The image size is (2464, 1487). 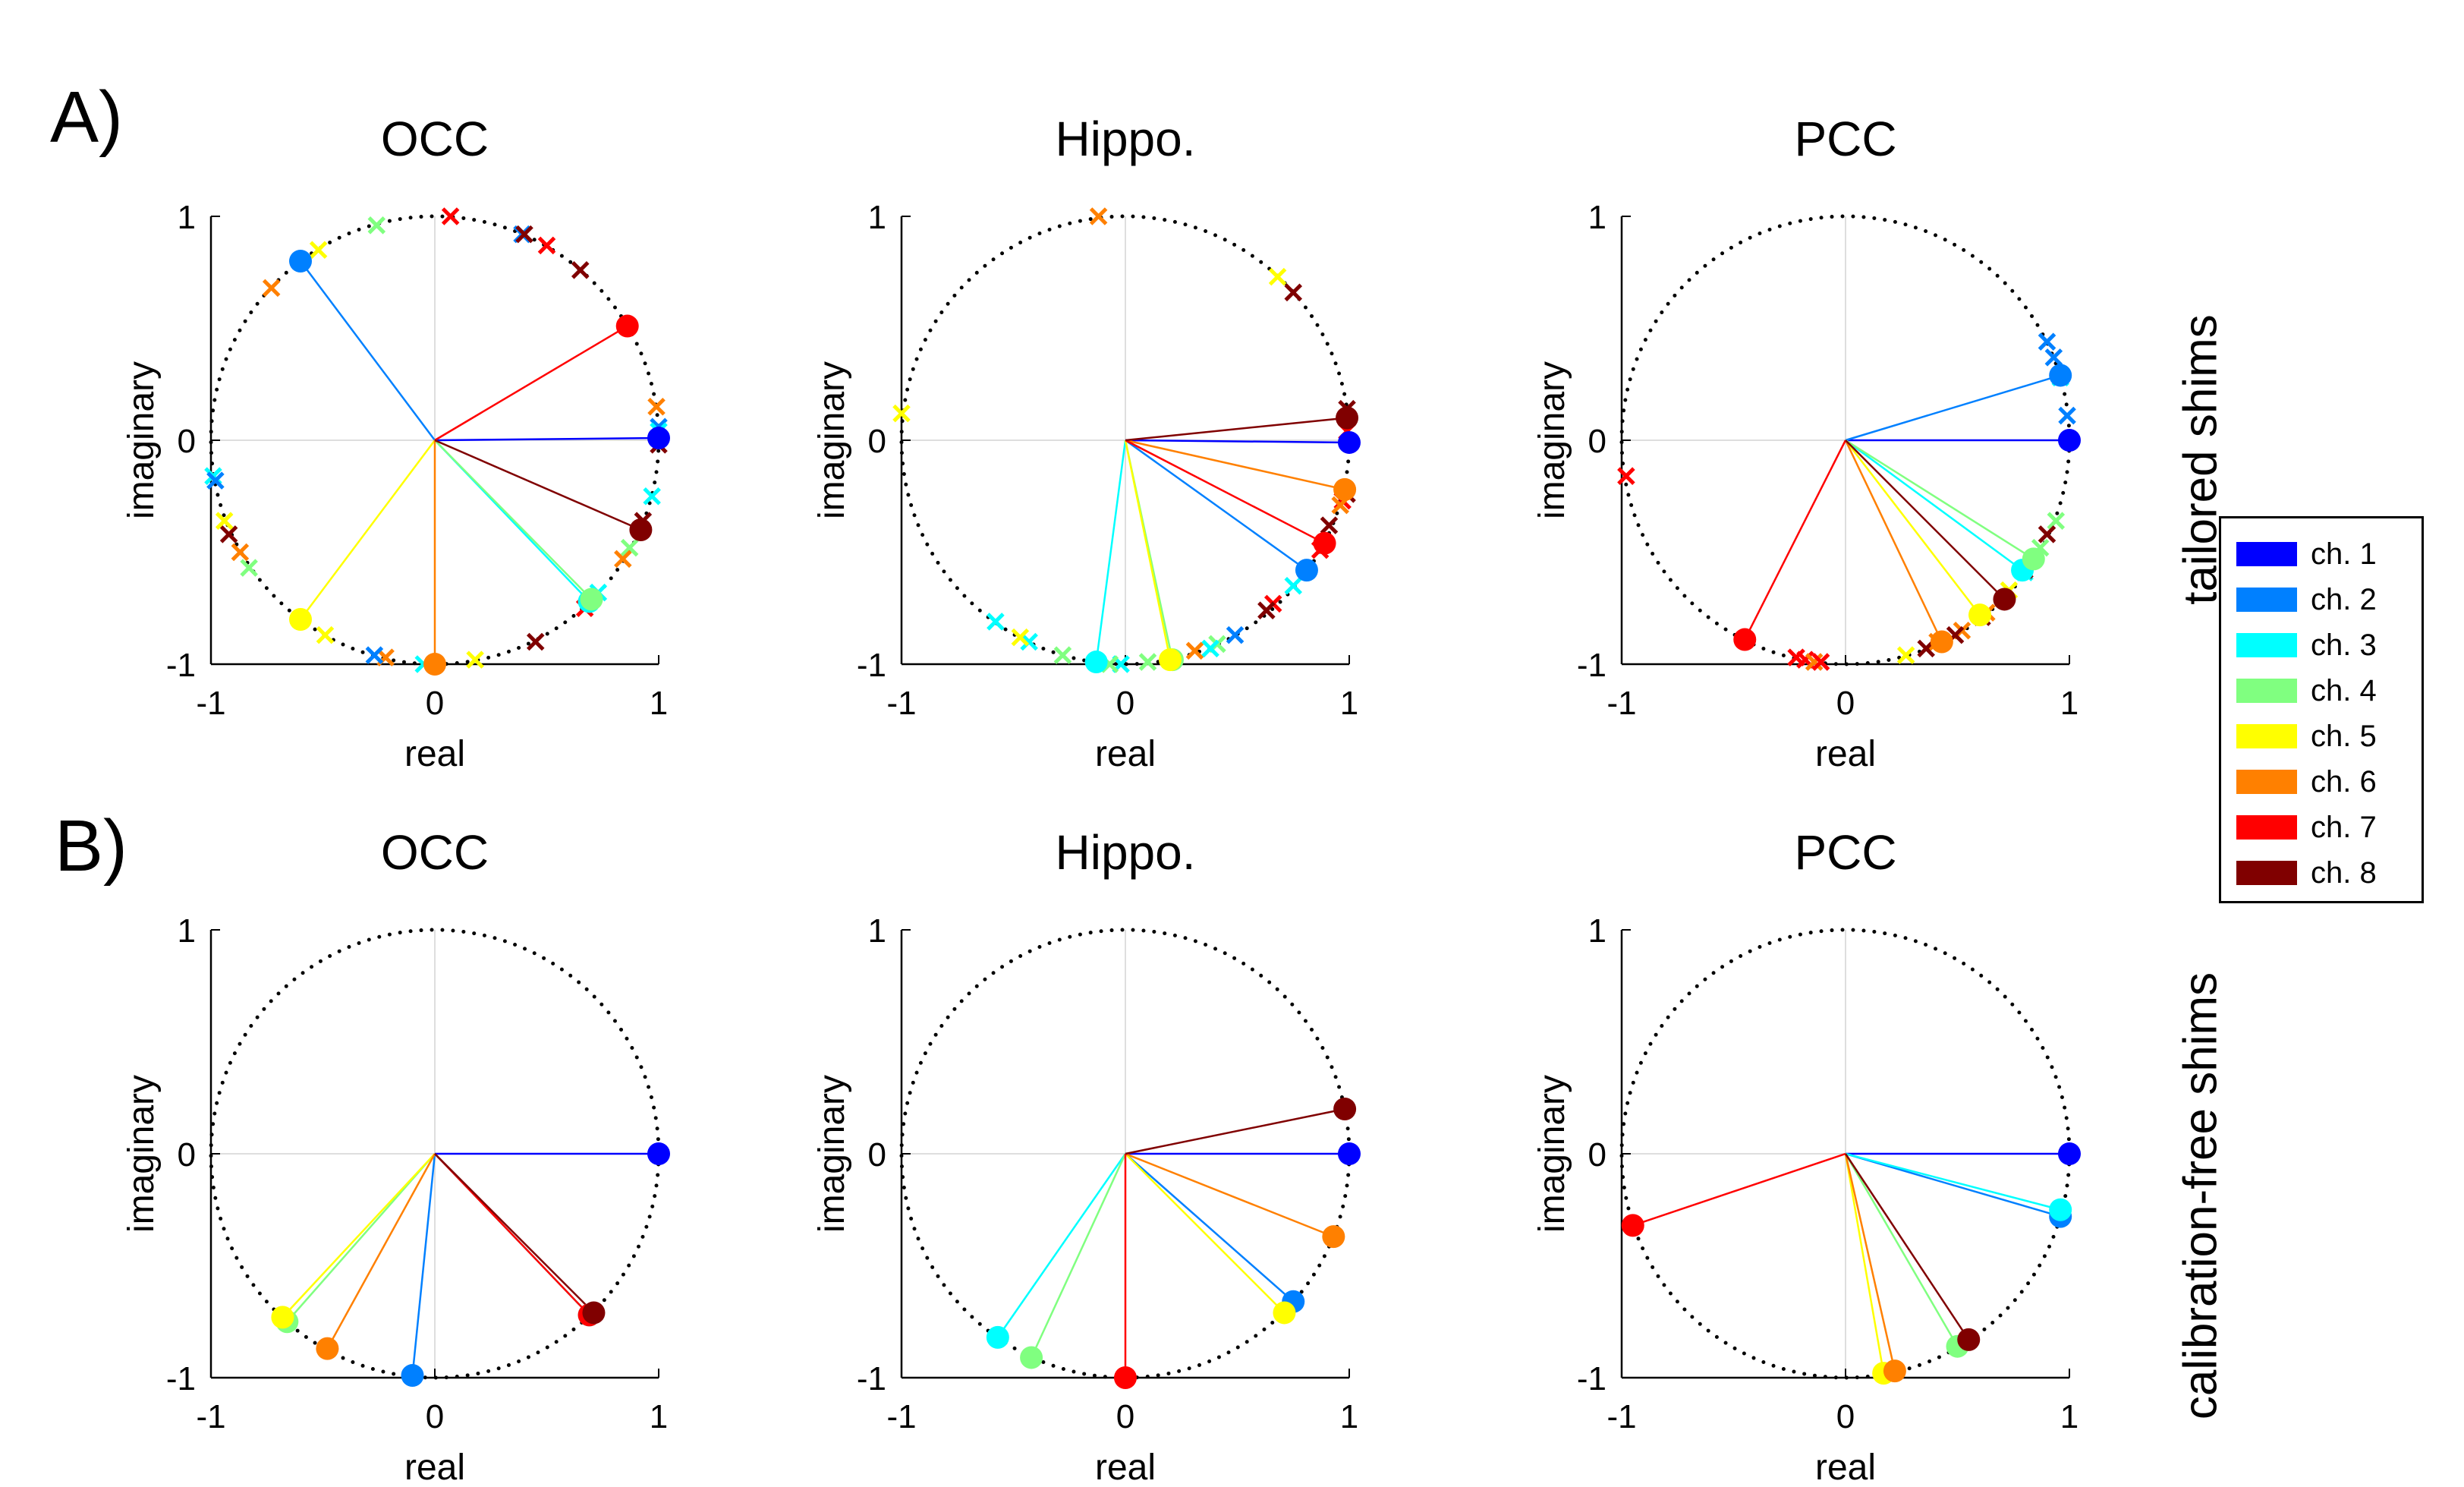 I want to click on legend-item: ch. 3, so click(x=2306, y=645).